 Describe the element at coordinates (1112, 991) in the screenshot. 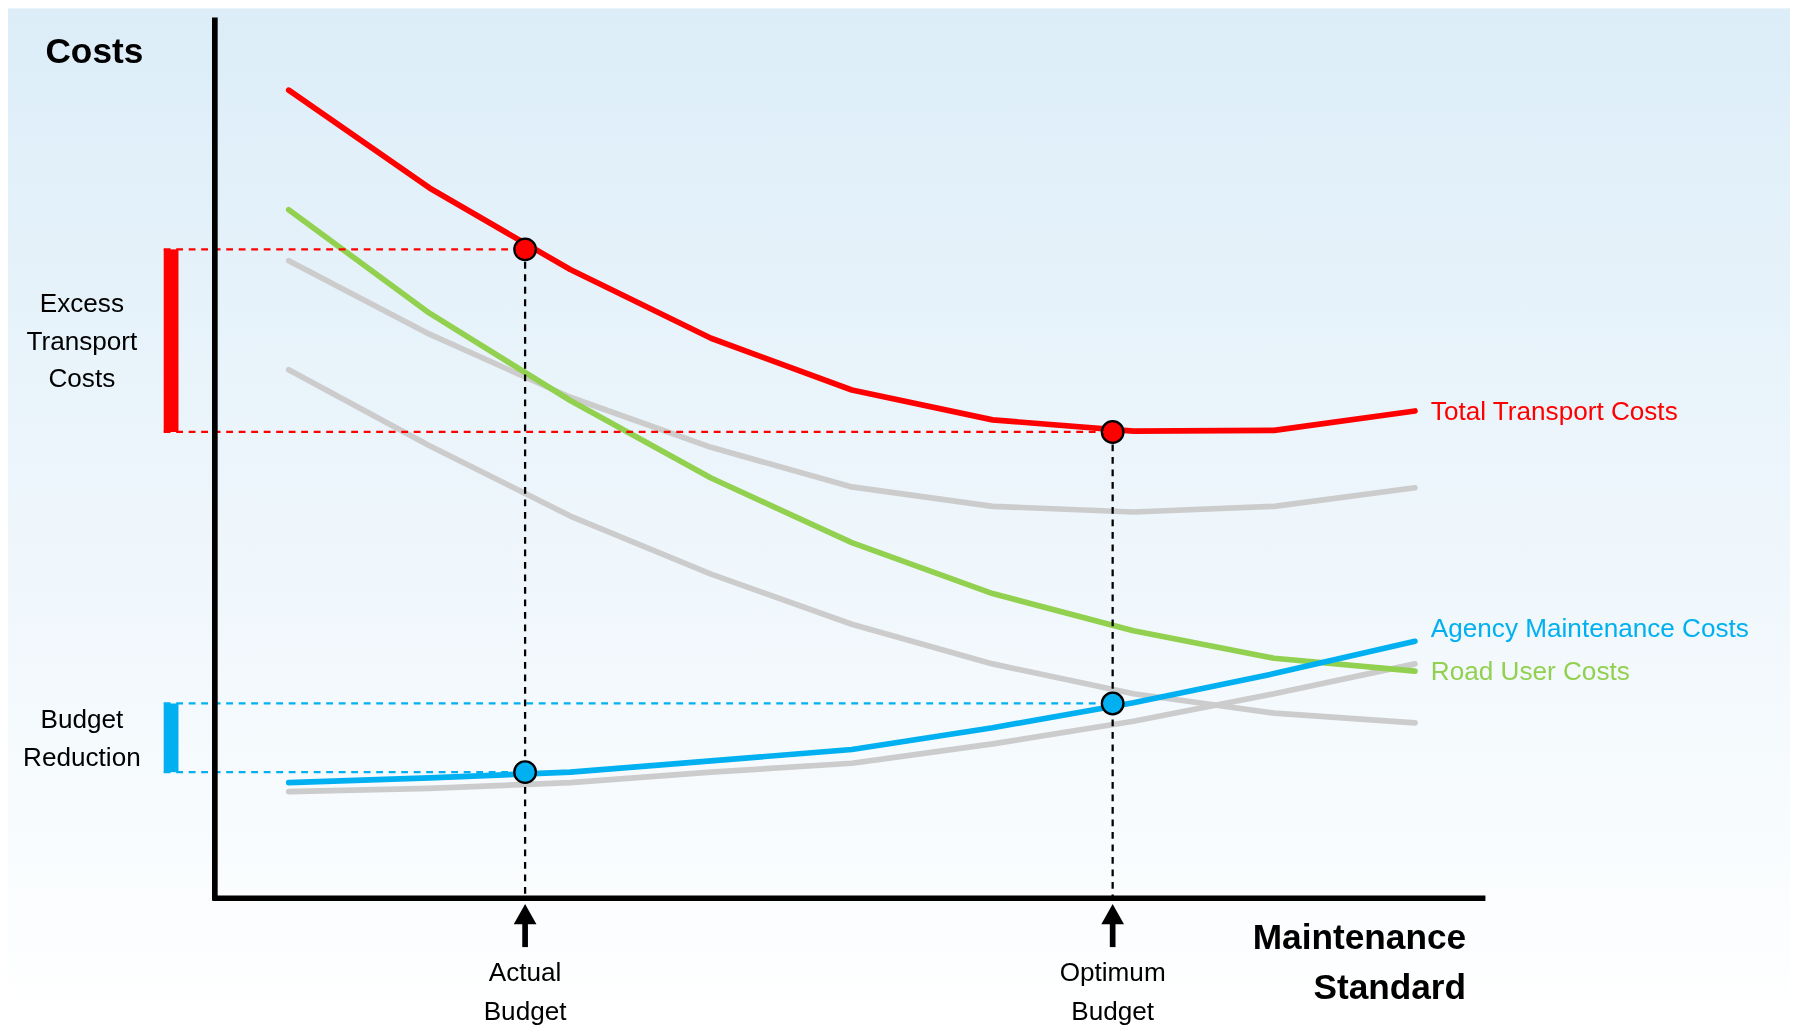

I see `text: Optimum Budget` at that location.